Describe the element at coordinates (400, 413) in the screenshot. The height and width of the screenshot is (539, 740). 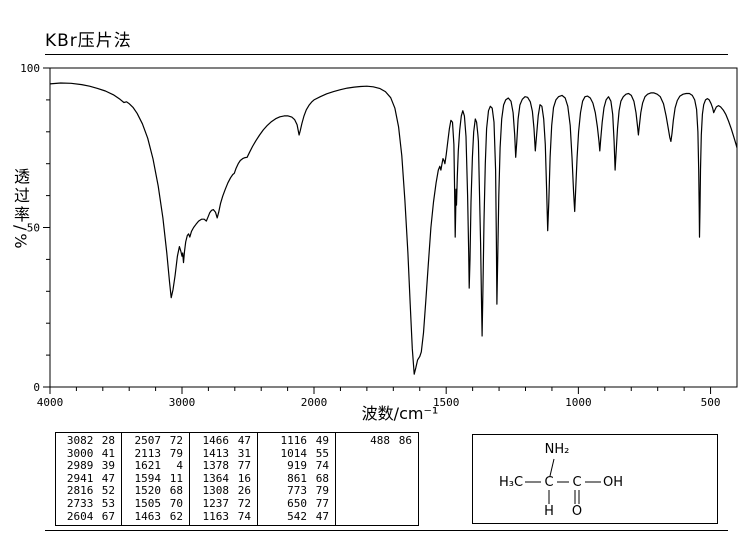
I see `x-axis-title: 波数/cm⁻¹` at that location.